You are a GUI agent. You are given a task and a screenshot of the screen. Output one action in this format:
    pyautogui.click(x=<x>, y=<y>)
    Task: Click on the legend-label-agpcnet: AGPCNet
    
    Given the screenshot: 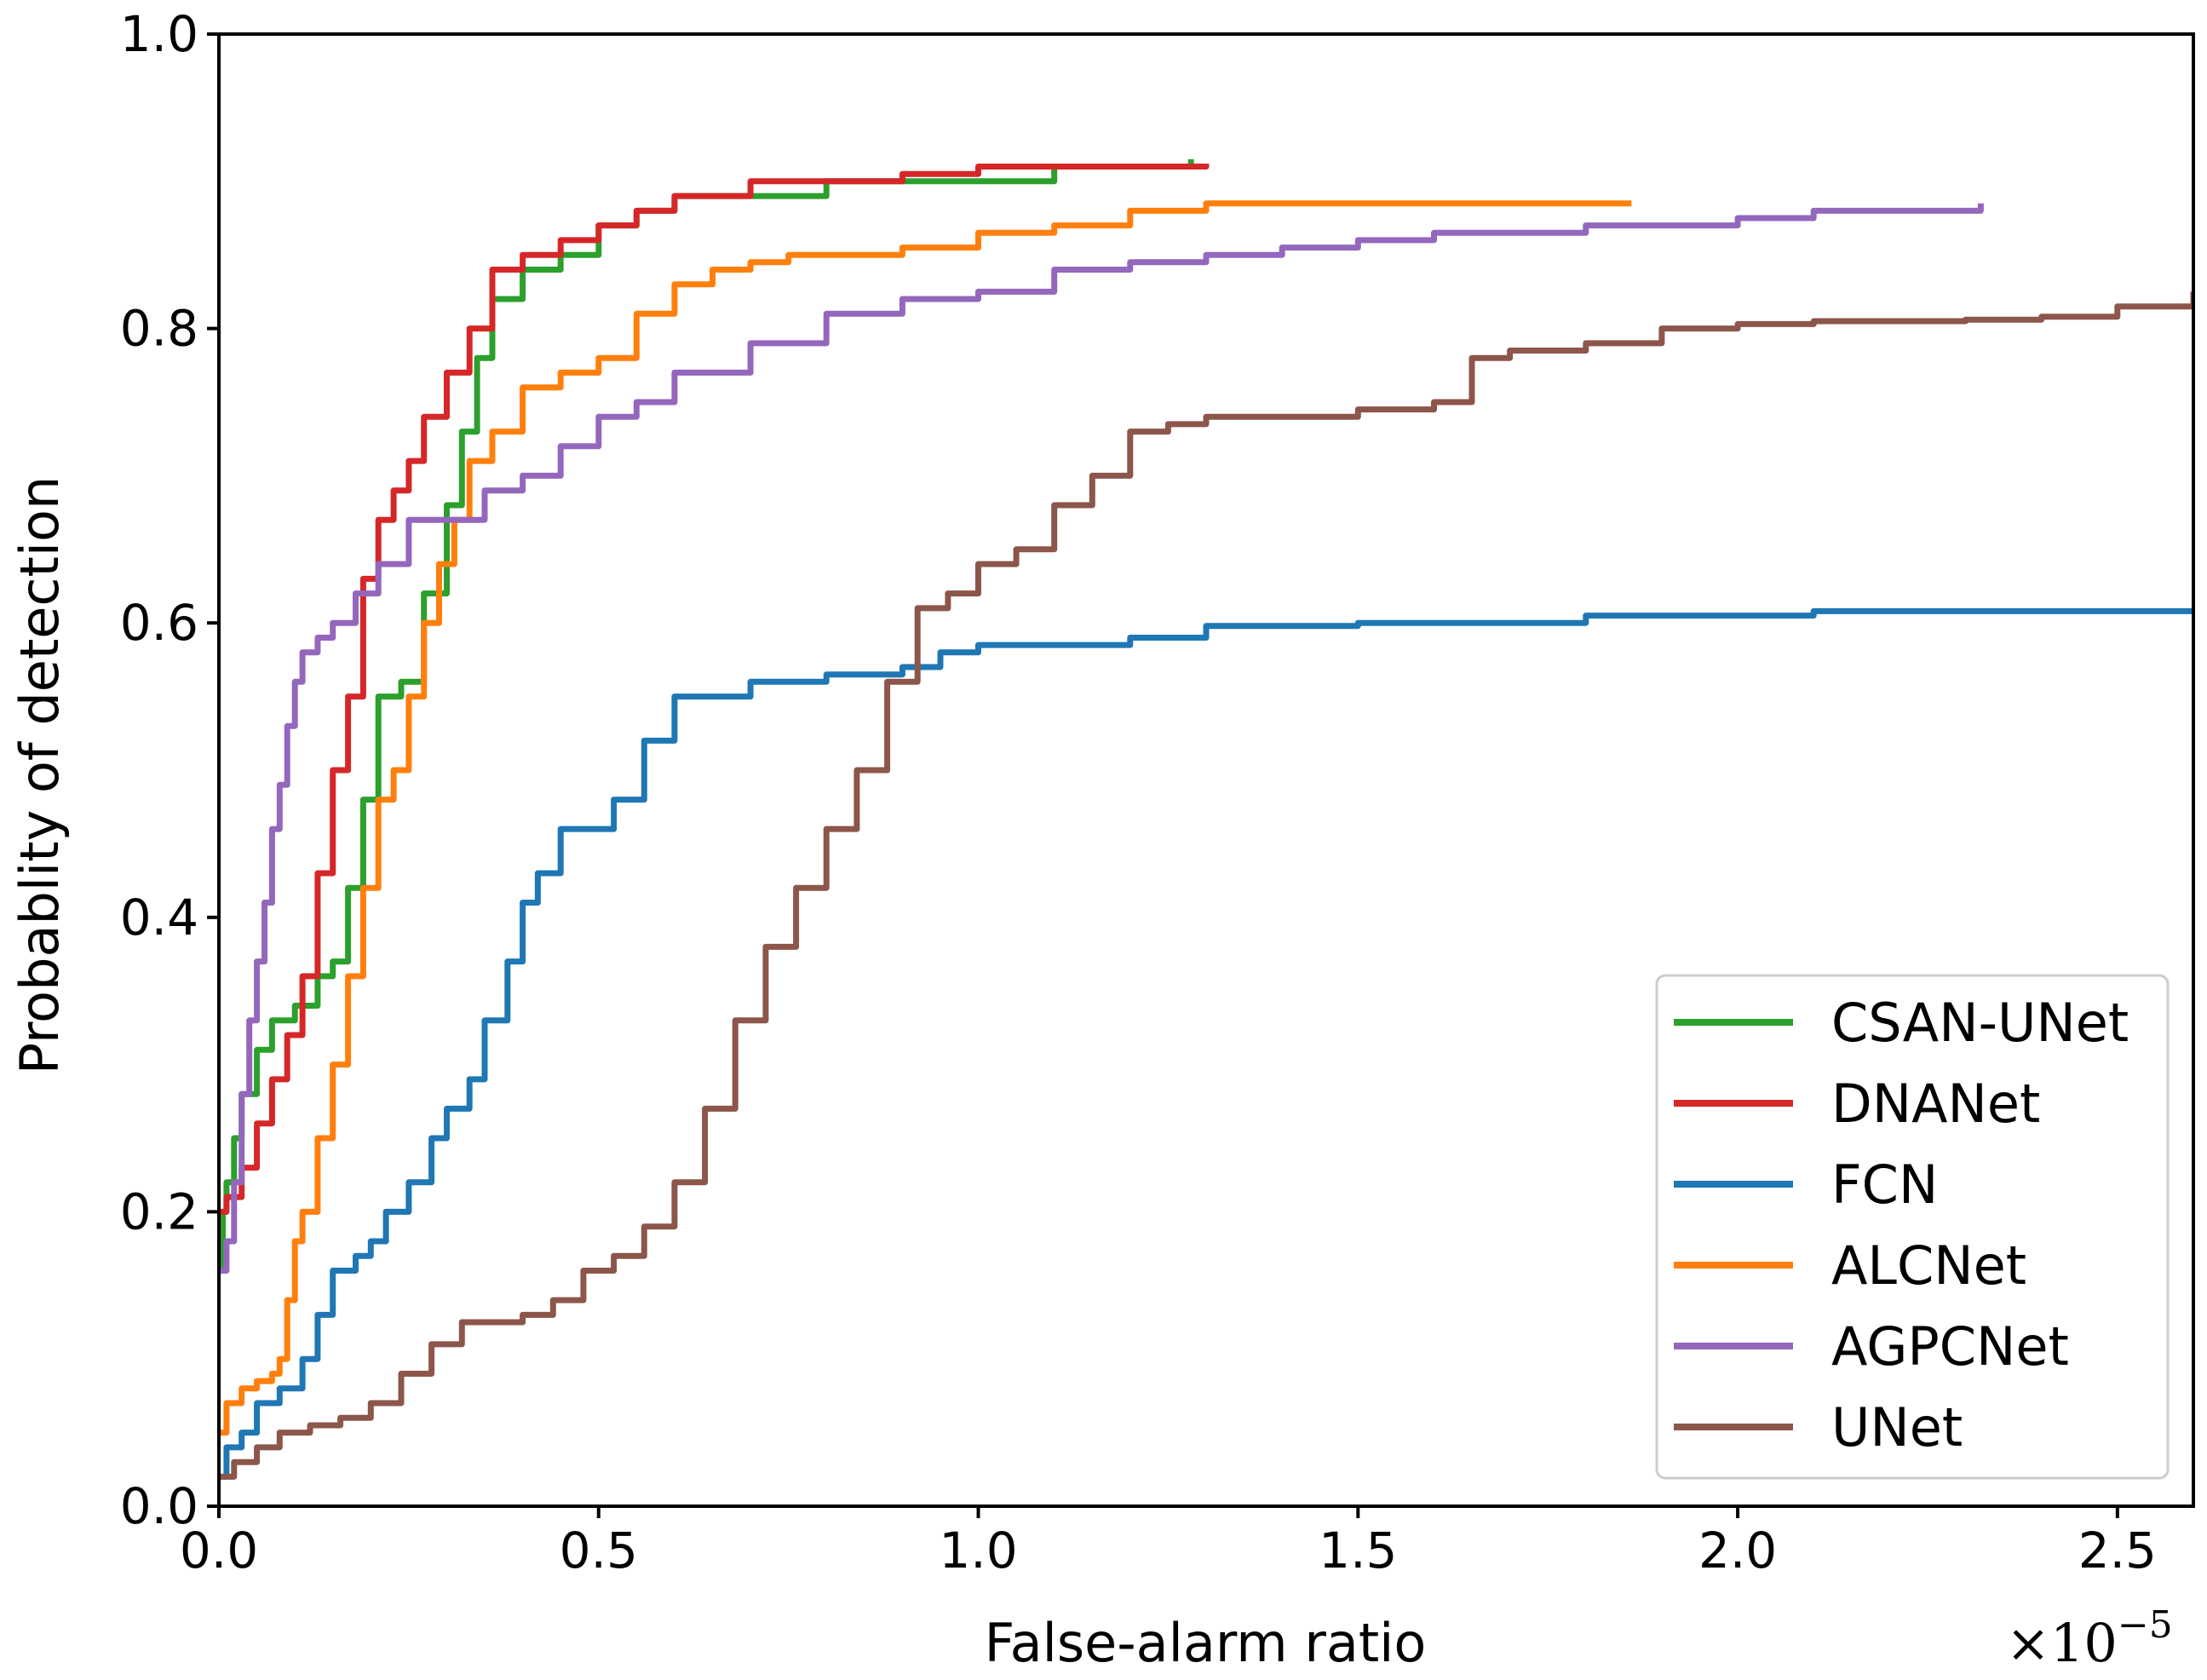 What is the action you would take?
    pyautogui.click(x=1950, y=1346)
    